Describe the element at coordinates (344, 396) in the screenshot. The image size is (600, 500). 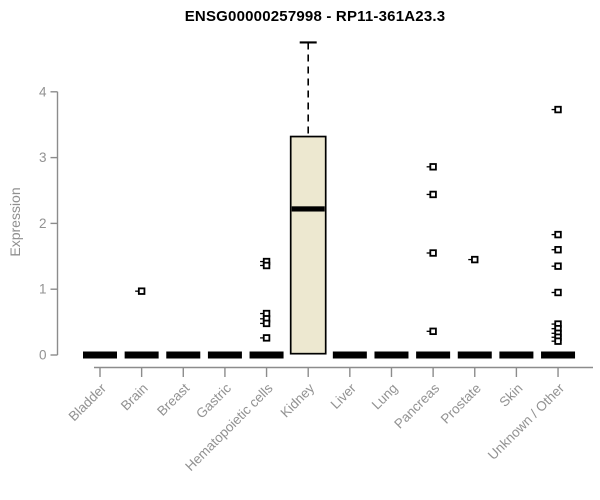
I see `x-category-label: Liver` at that location.